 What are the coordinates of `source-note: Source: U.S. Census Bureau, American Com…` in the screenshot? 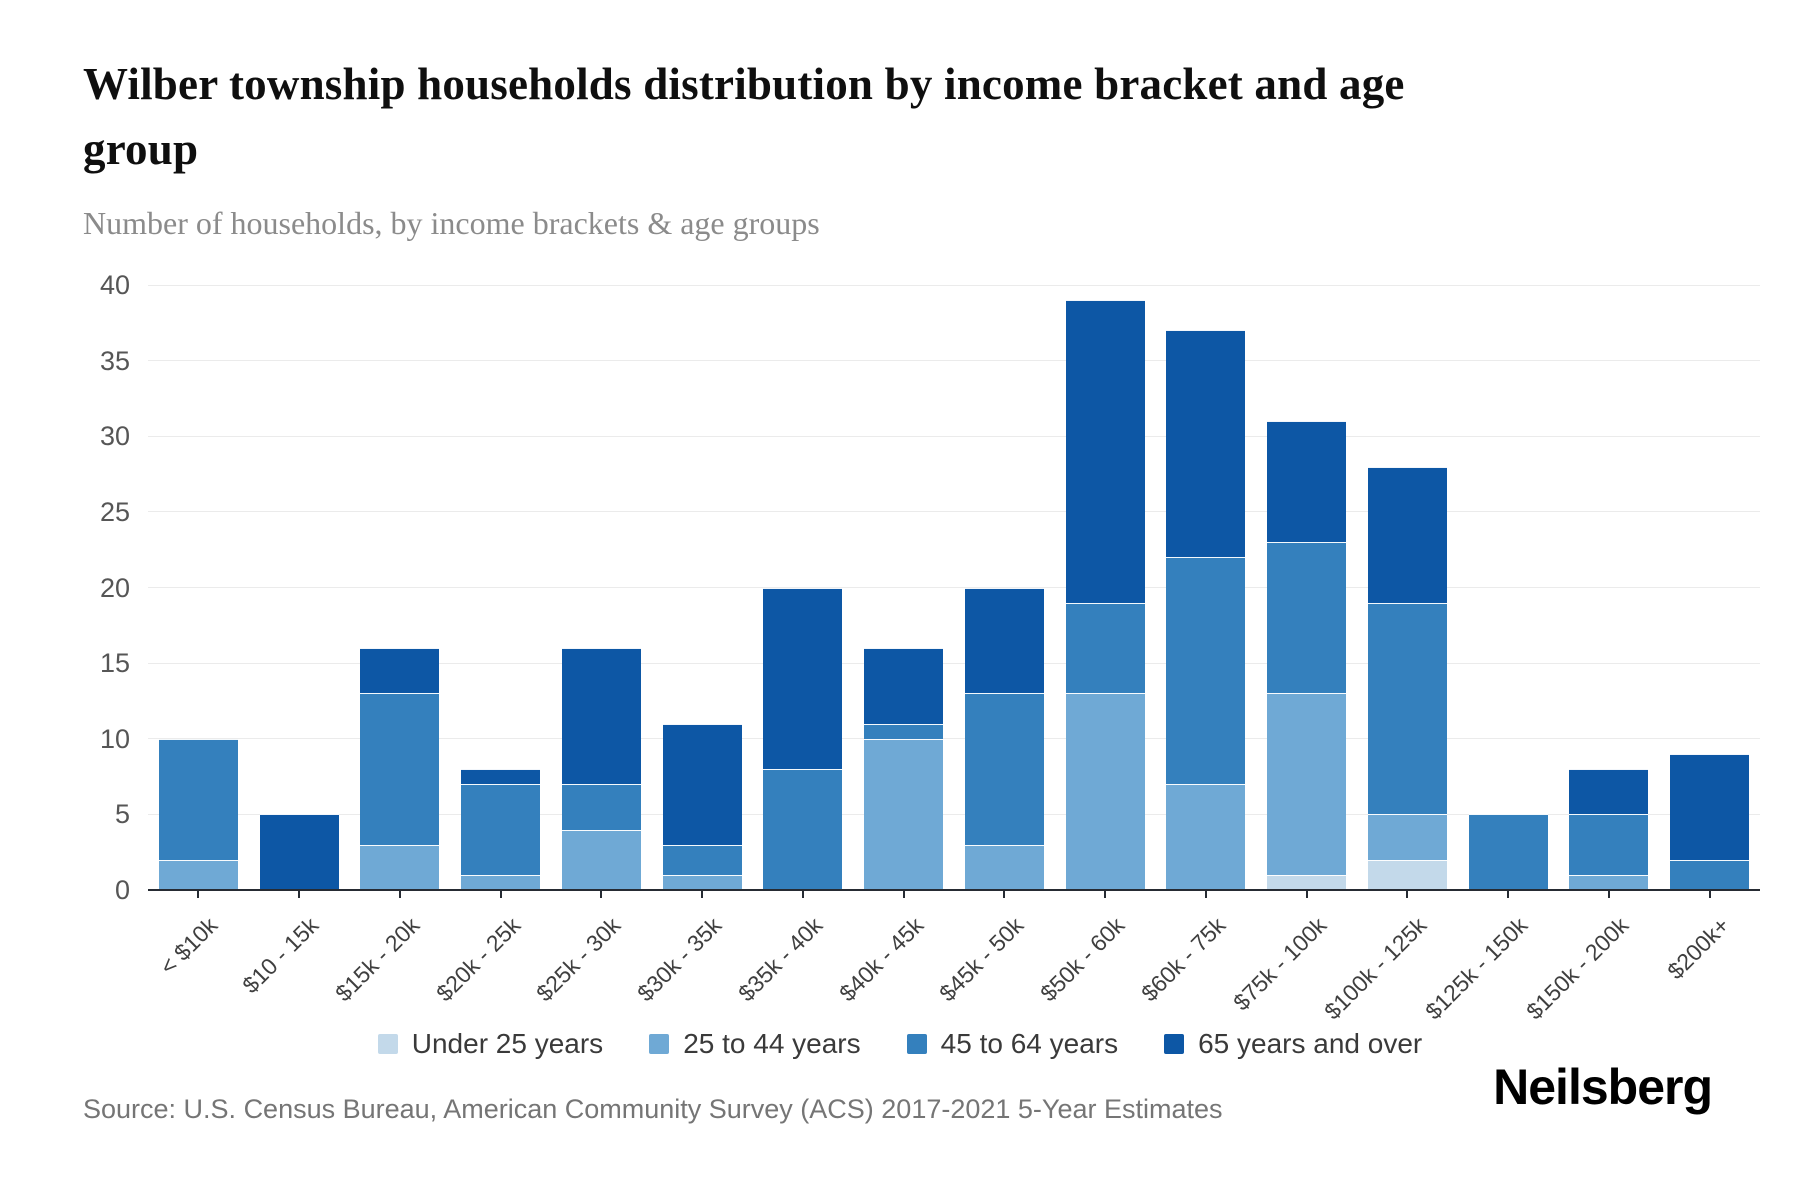 It's located at (653, 1109).